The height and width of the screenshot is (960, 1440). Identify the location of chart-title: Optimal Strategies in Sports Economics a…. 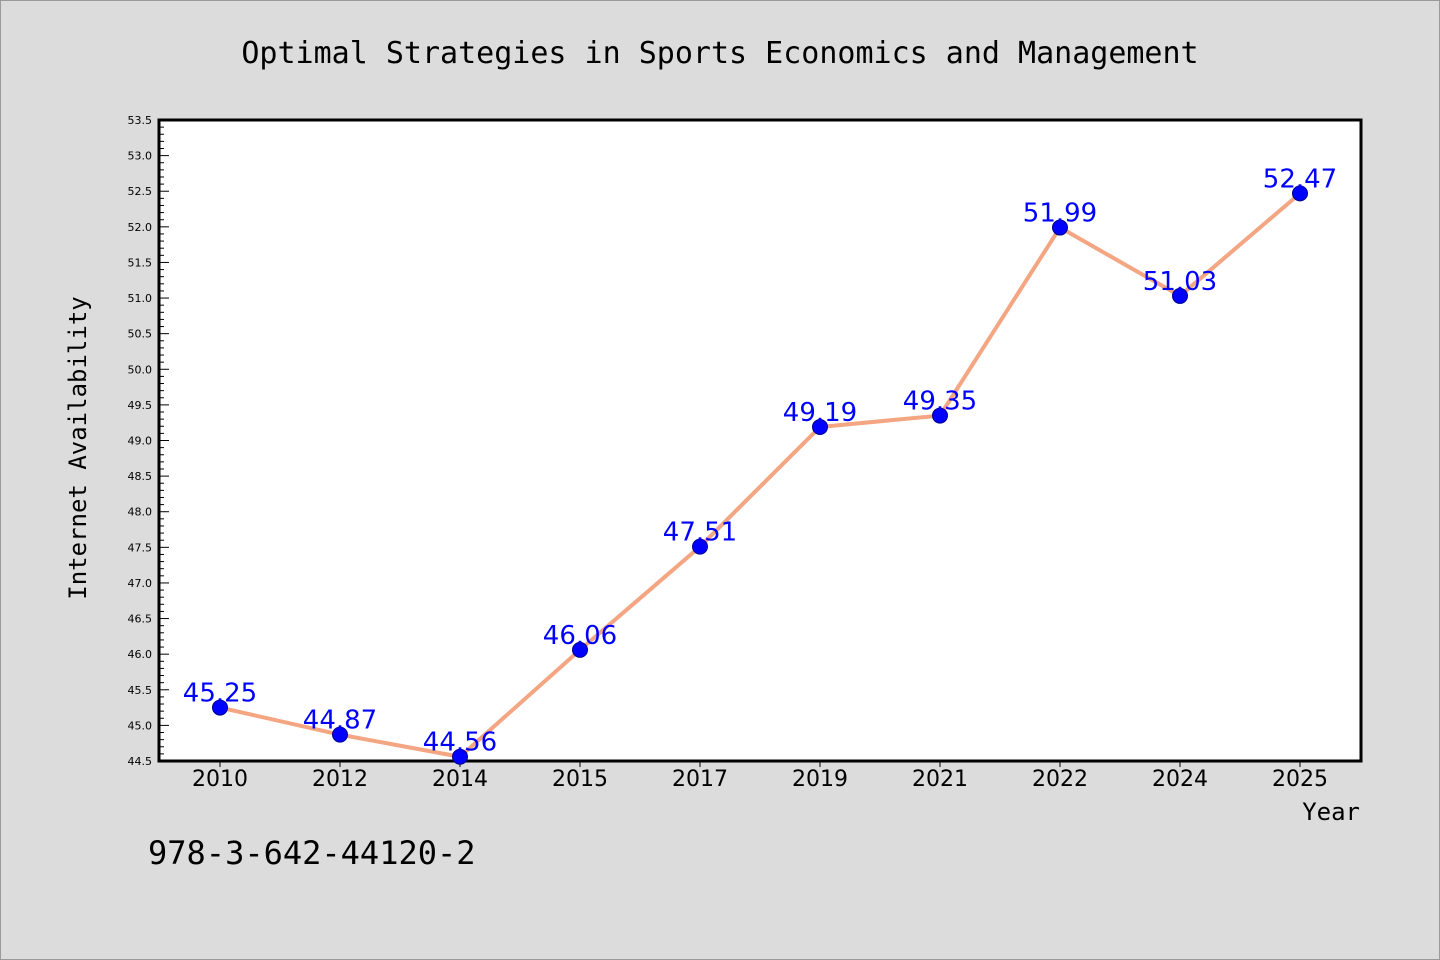
(719, 53).